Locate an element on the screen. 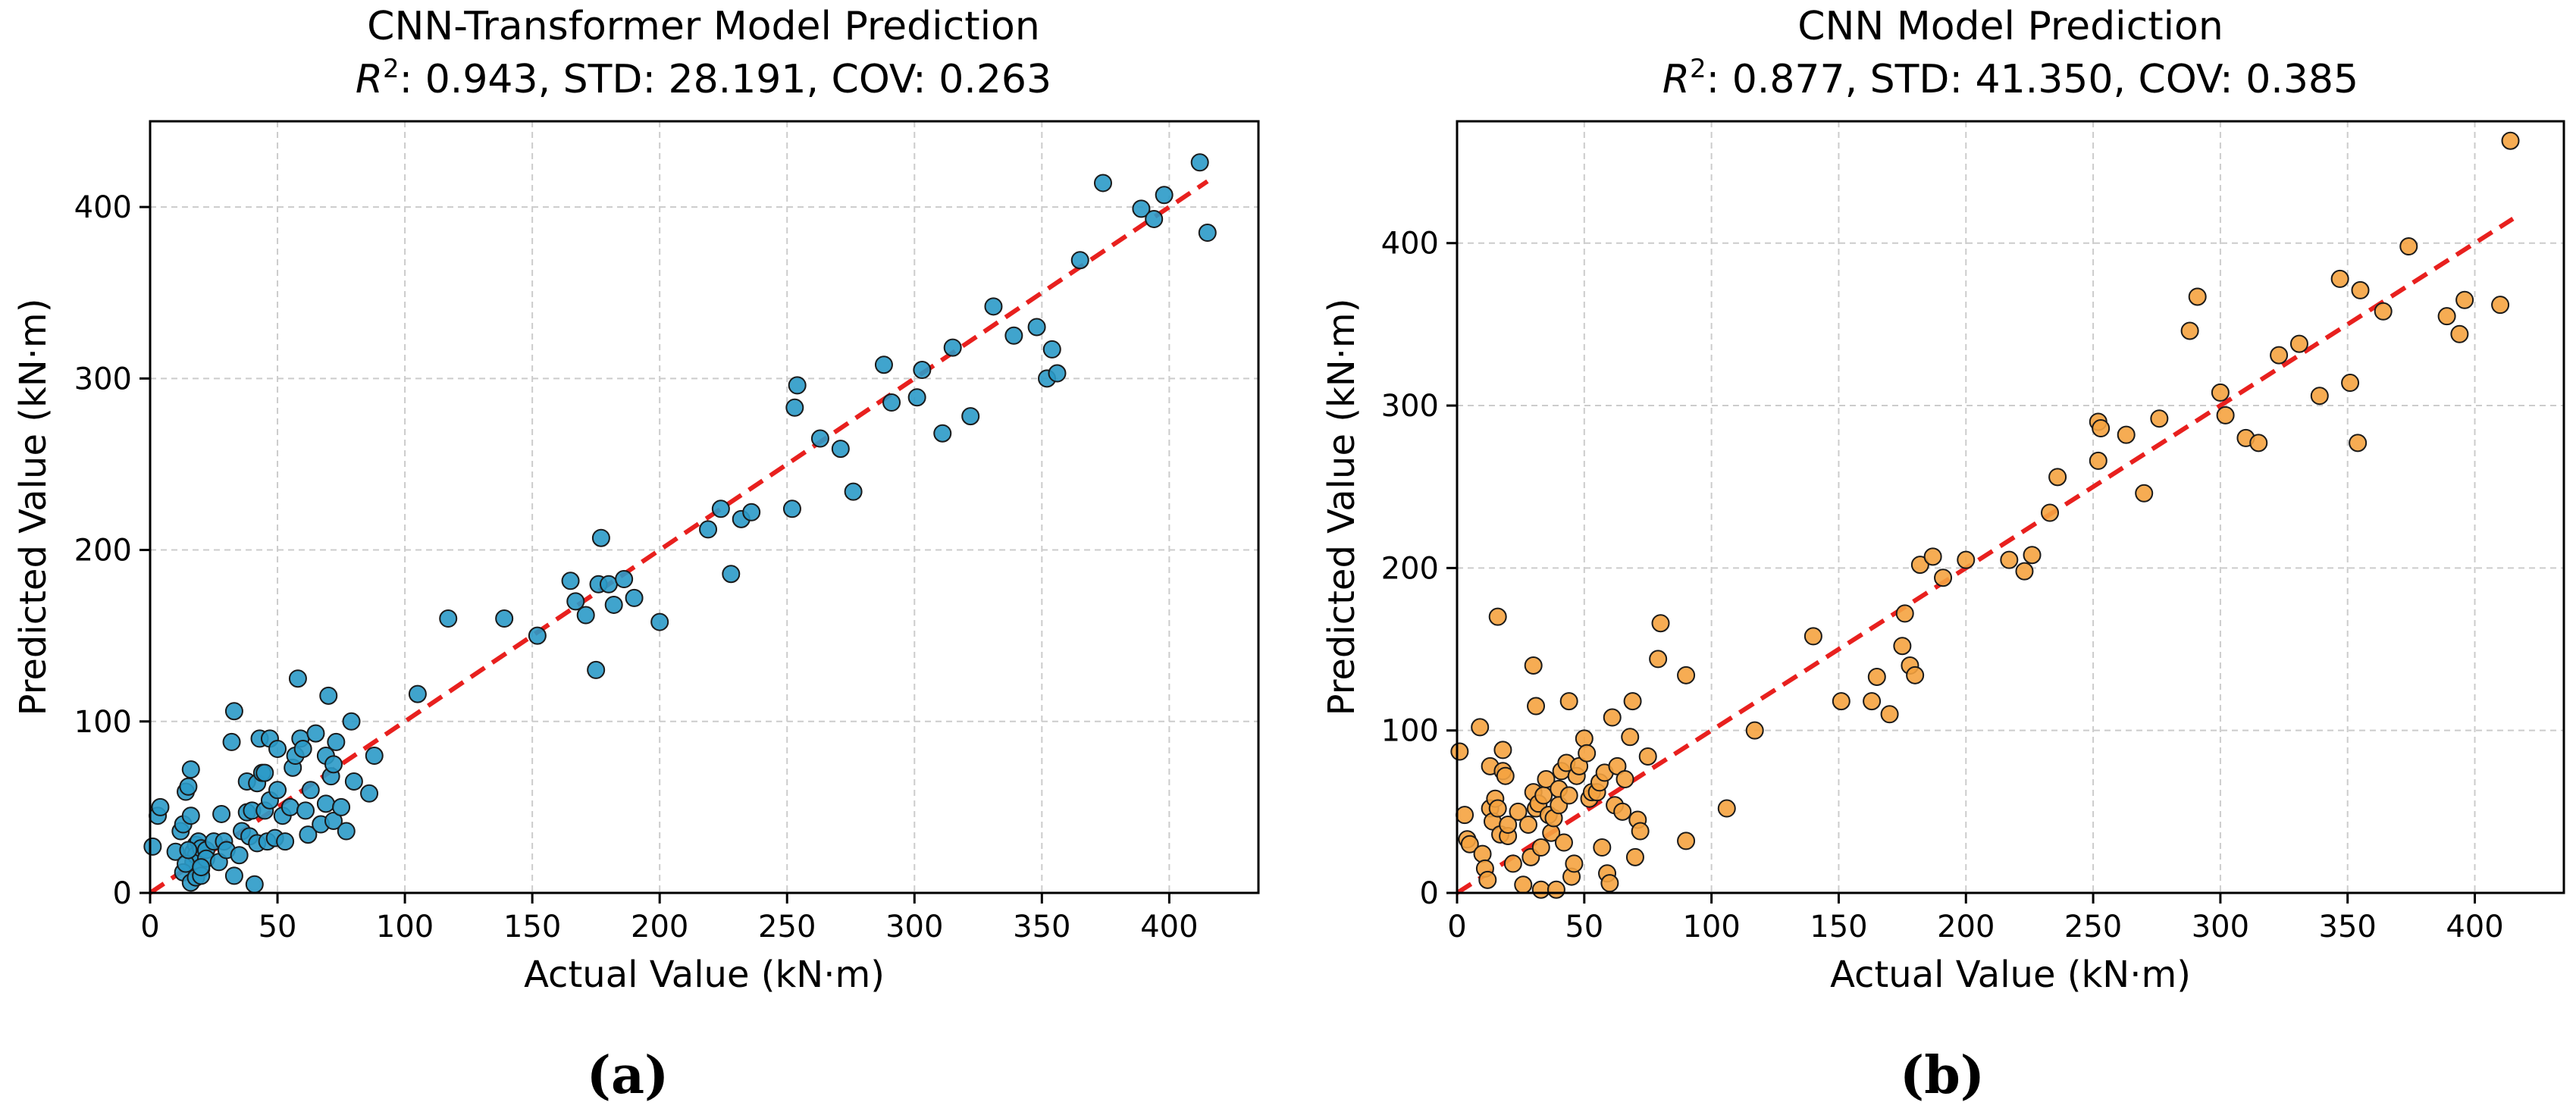 Image resolution: width=2576 pixels, height=1115 pixels. panel-a-ylabel: Predicted Value (kN·m) is located at coordinates (33, 507).